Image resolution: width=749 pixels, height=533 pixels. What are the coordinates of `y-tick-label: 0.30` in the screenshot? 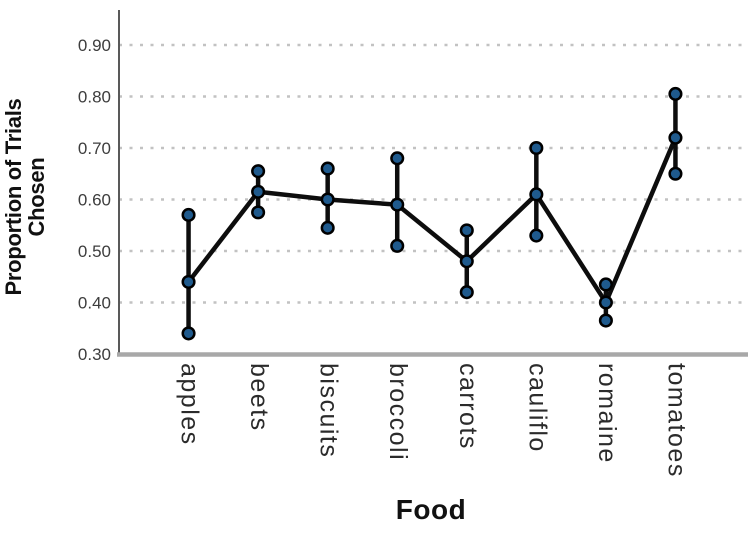 It's located at (94, 354).